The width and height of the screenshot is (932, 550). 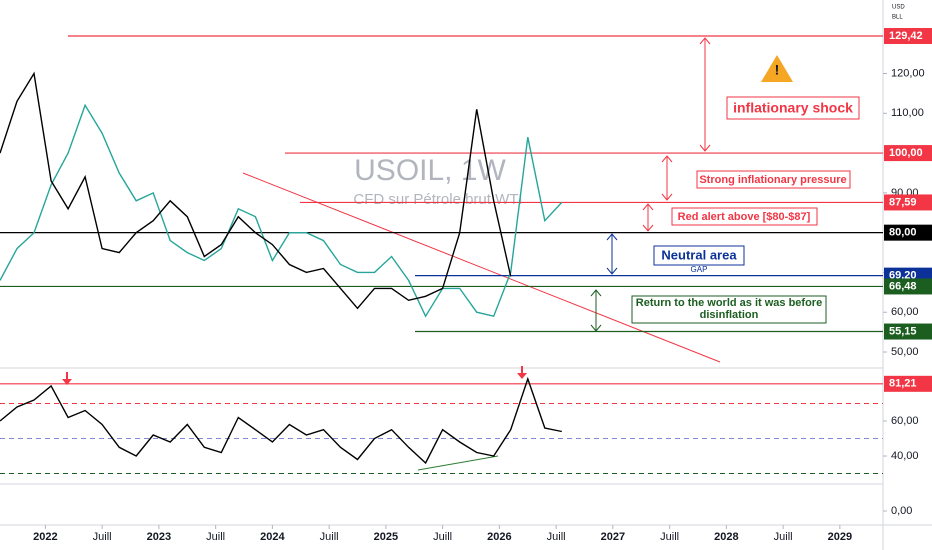 I want to click on divergence-line, so click(x=458, y=463).